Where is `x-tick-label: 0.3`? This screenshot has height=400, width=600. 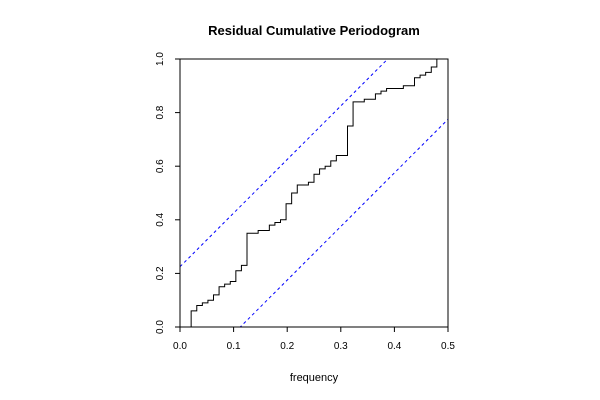 x-tick-label: 0.3 is located at coordinates (341, 346).